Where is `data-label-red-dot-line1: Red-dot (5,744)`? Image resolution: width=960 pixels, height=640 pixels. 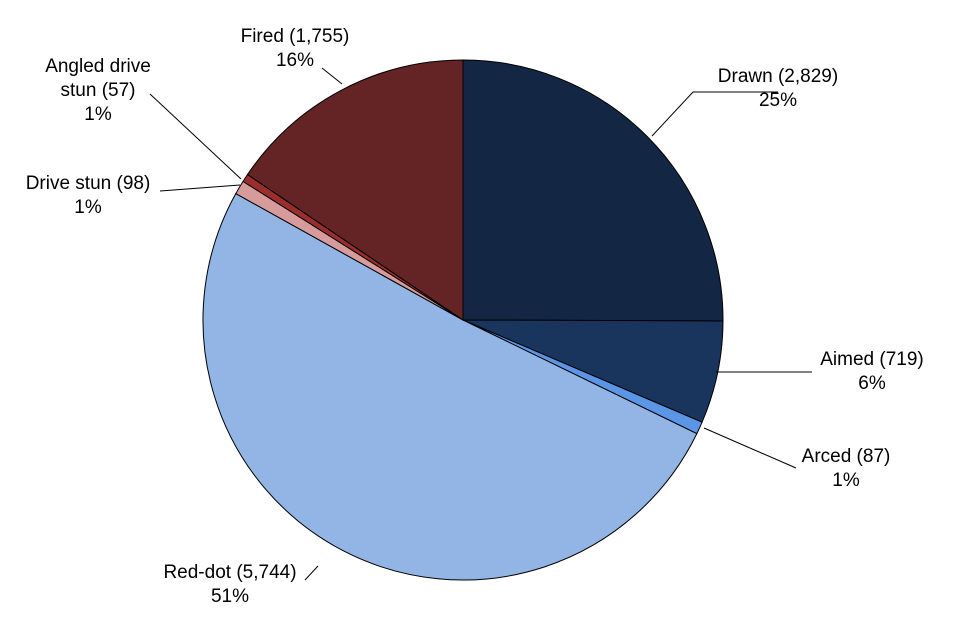
data-label-red-dot-line1: Red-dot (5,744) is located at coordinates (229, 572).